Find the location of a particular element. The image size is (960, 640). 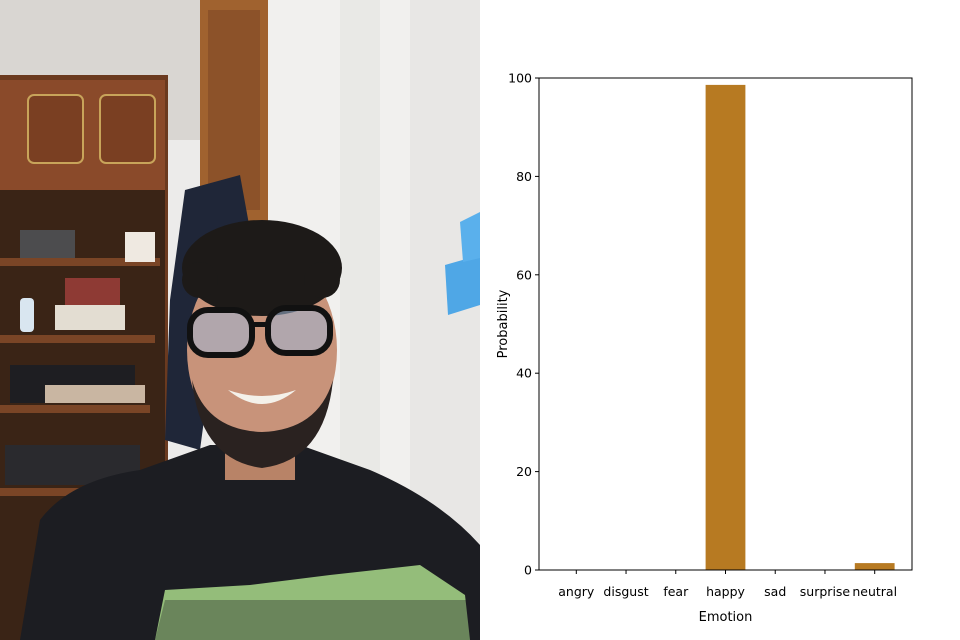

y-axis-title: Probability is located at coordinates (503, 323).